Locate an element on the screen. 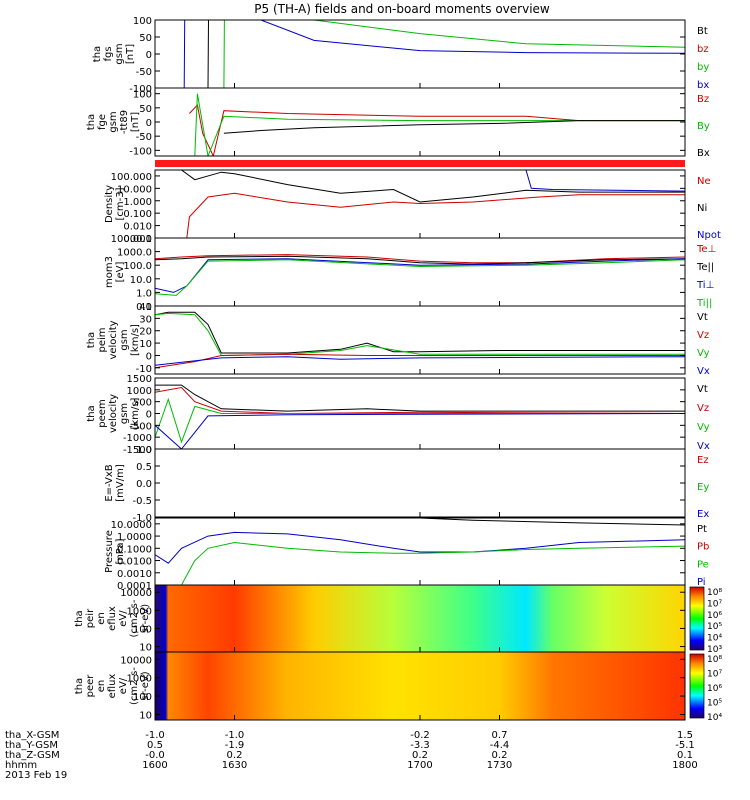 The image size is (750, 800). panel-7: Ez Ey Ex 1.0 0.5 0.0 -0.5 -1.0 E=-VxB [mV/m] is located at coordinates (406, 484).